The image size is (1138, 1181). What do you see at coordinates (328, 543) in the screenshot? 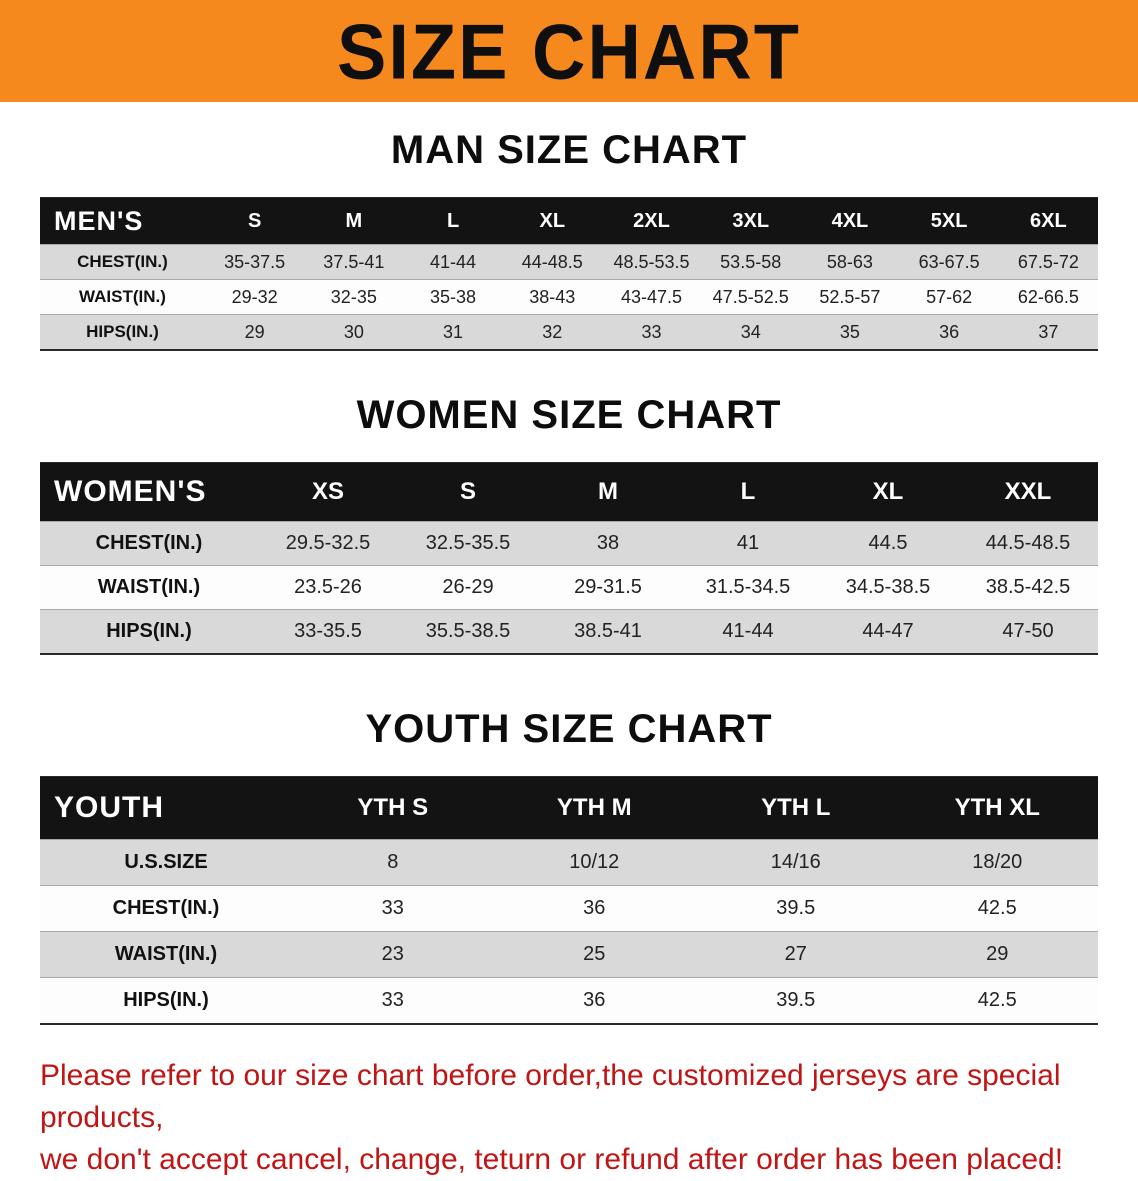
I see `measurement-value: 29.5-32.5` at bounding box center [328, 543].